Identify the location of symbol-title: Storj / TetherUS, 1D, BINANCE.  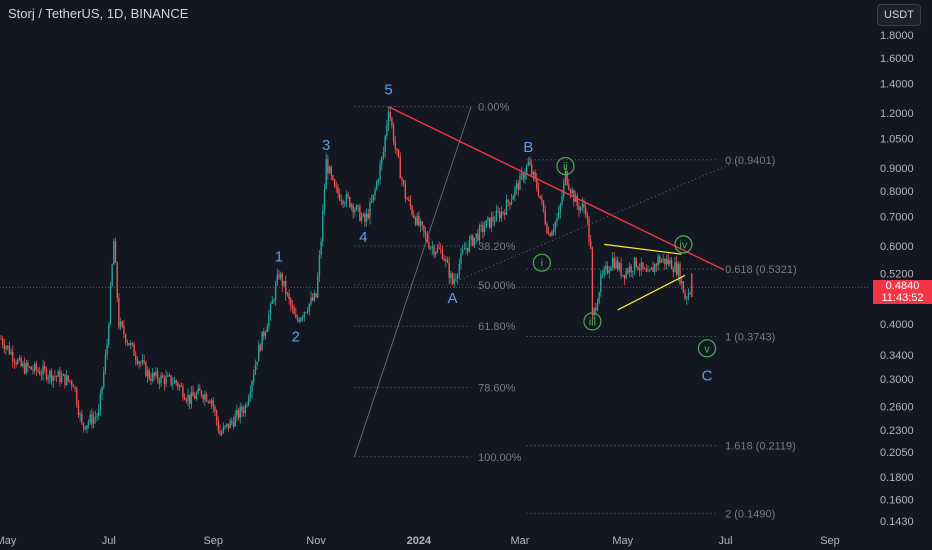
(98, 13).